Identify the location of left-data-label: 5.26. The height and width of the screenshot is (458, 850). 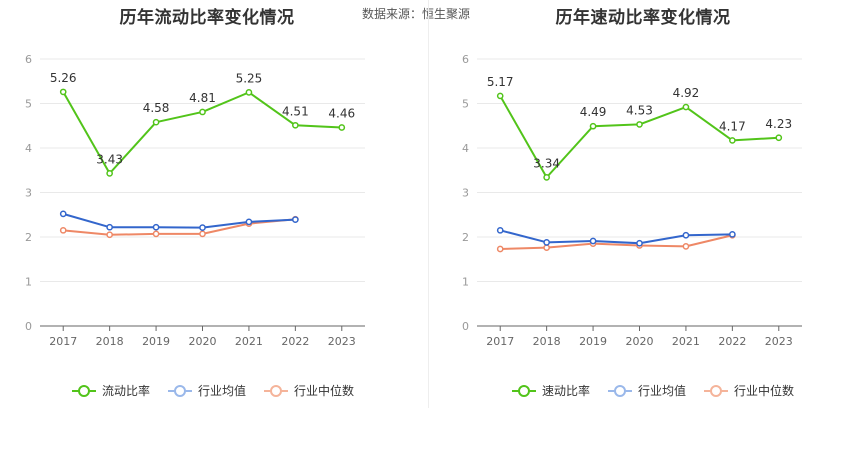
(63, 78).